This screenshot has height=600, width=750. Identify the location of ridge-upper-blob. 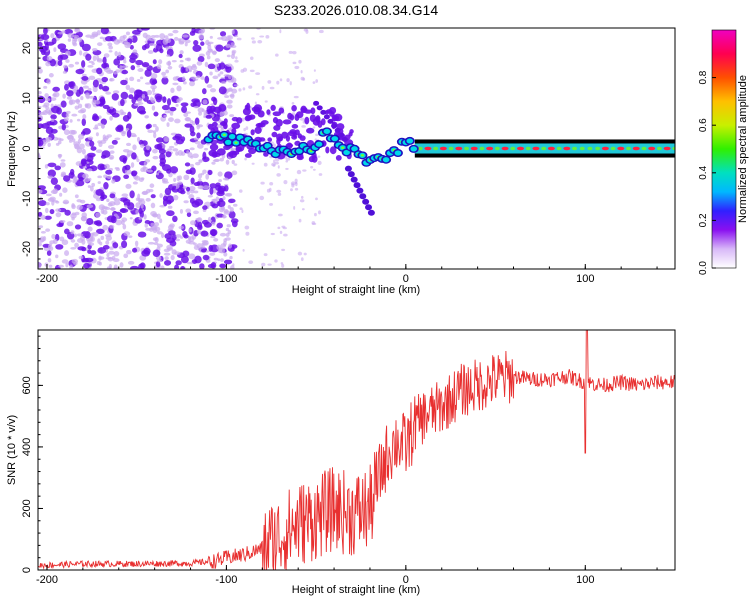
(319, 108).